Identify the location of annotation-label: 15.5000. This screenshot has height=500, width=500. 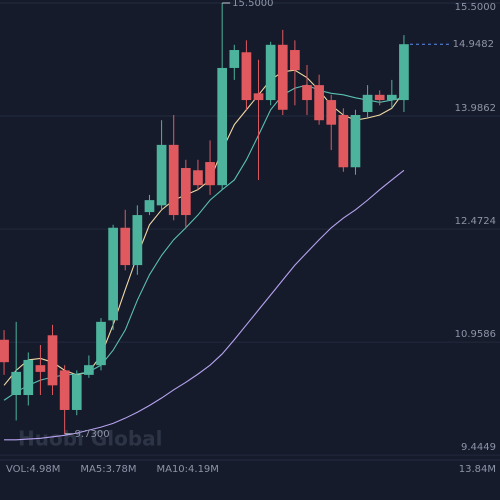
(252, 4).